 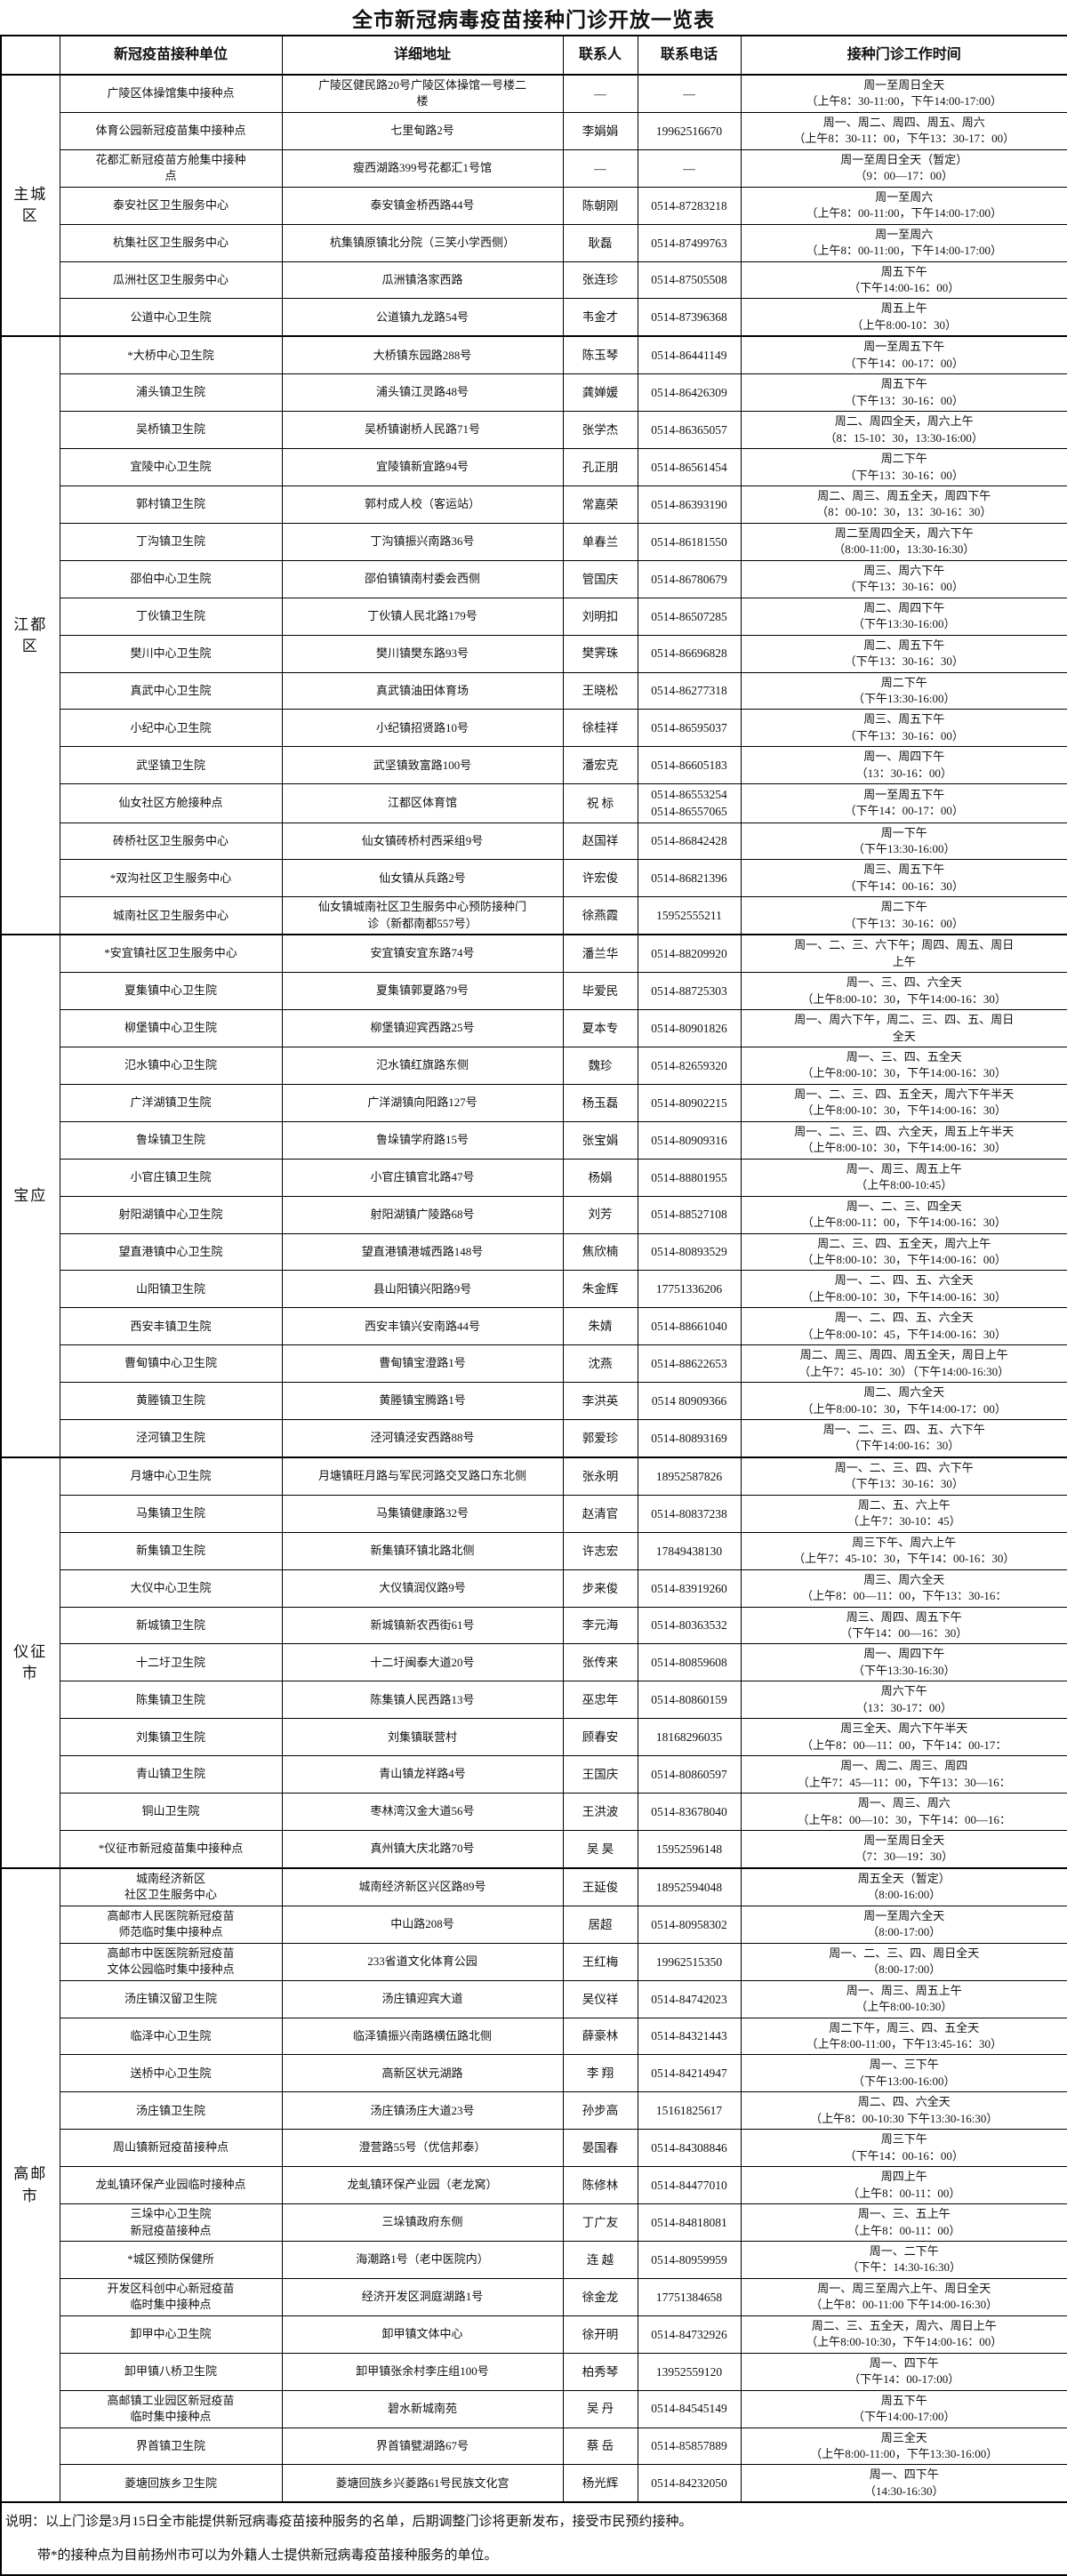 I want to click on contact-cell: 李洪英, so click(x=600, y=1401).